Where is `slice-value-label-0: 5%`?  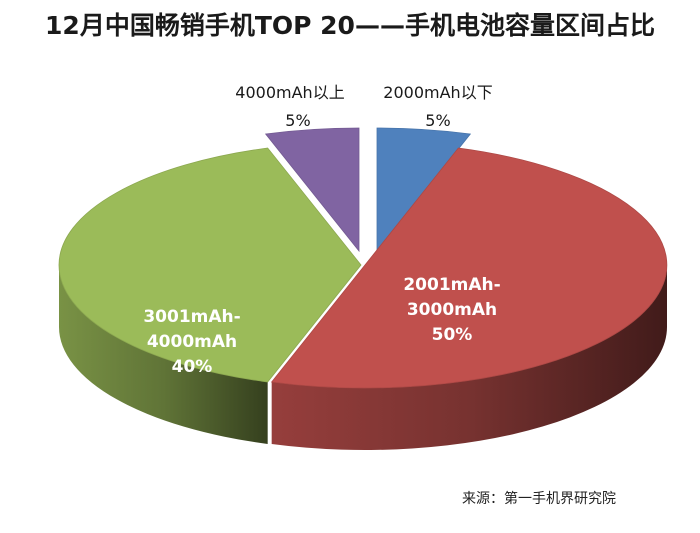
slice-value-label-0: 5% is located at coordinates (437, 120).